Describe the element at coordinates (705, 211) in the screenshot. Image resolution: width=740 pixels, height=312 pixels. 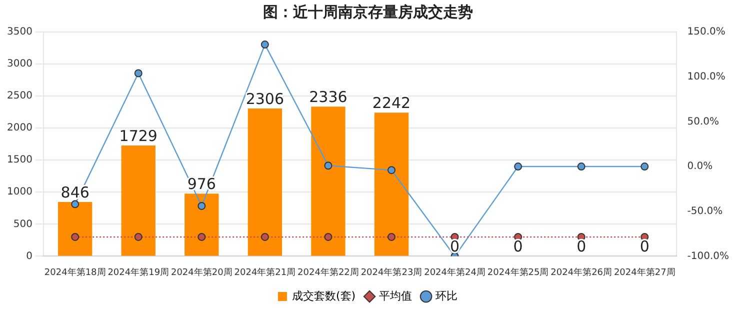
I see `y2-tick-label: -50.0%` at that location.